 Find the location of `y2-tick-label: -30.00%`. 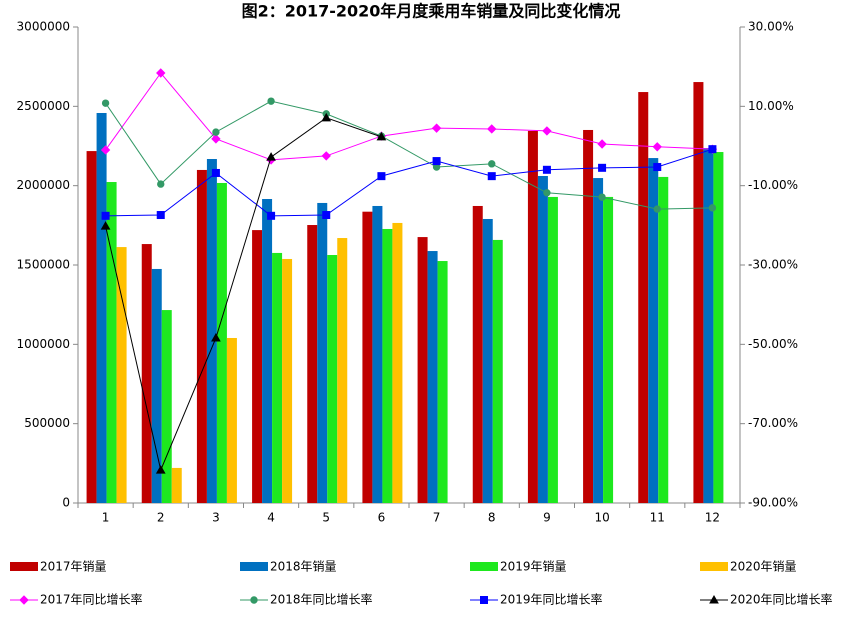

y2-tick-label: -30.00% is located at coordinates (773, 265).